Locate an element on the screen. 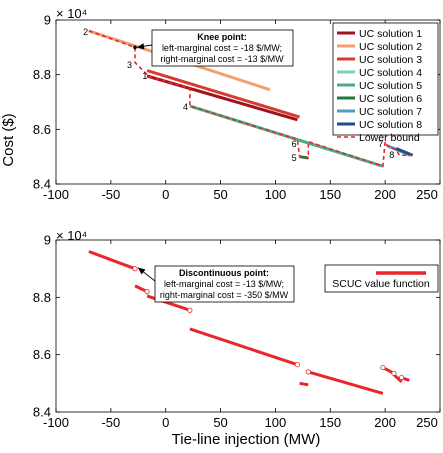  legend-entry-label: UC solution 8 is located at coordinates (390, 125).